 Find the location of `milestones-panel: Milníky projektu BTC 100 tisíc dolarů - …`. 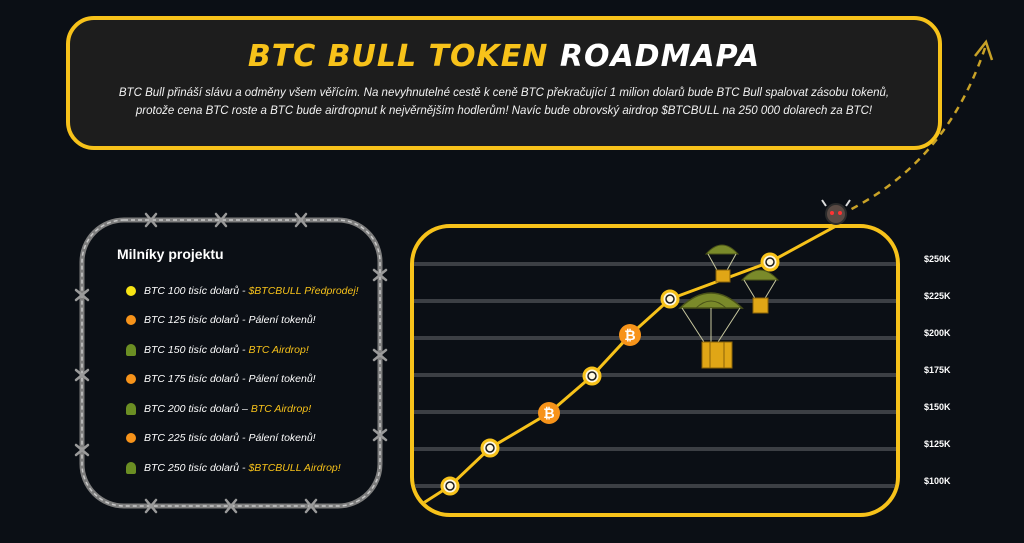

milestones-panel: Milníky projektu BTC 100 tisíc dolarů - … is located at coordinates (252, 364).